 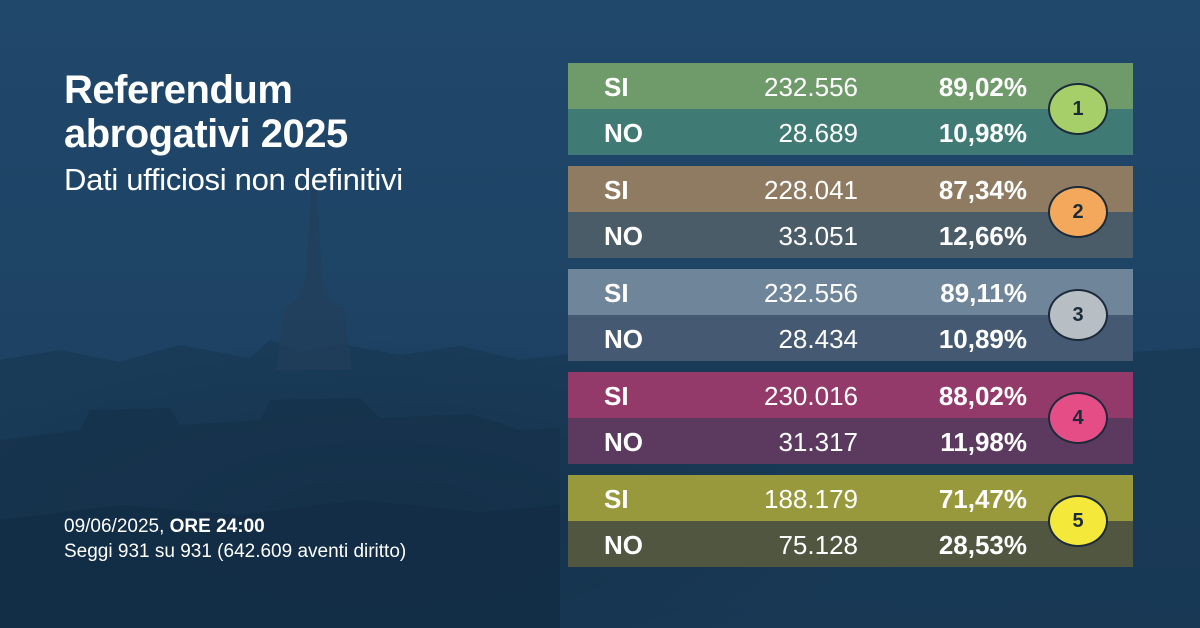 I want to click on referendum-group-1: SI 232.556 89,02% NO 28.689 10,98% 1, so click(x=850, y=109).